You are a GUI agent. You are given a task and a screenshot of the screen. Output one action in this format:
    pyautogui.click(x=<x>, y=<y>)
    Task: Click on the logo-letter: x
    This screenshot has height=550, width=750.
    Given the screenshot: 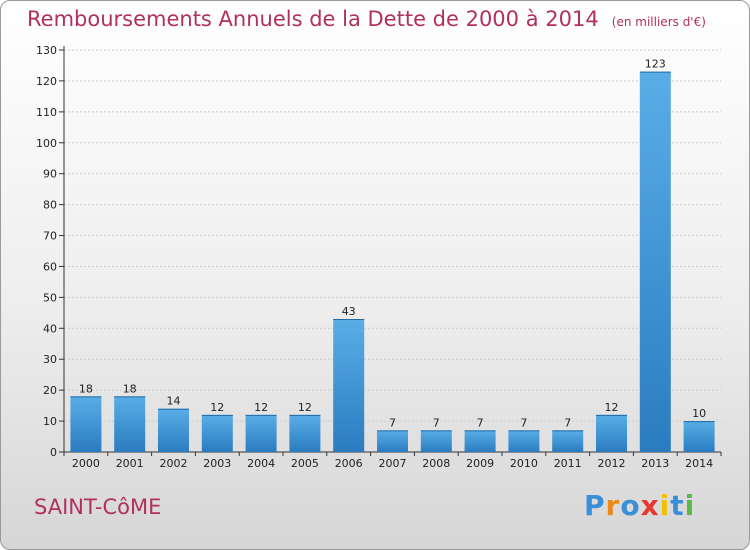 What is the action you would take?
    pyautogui.click(x=650, y=505)
    